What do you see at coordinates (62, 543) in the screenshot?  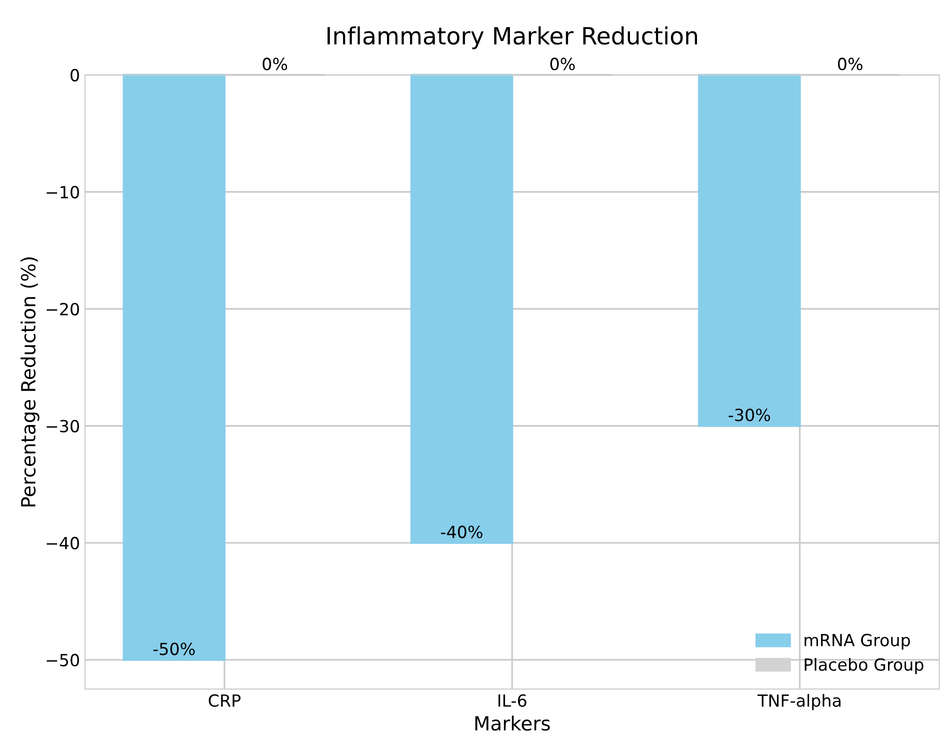 I see `y-tick-label: −40` at bounding box center [62, 543].